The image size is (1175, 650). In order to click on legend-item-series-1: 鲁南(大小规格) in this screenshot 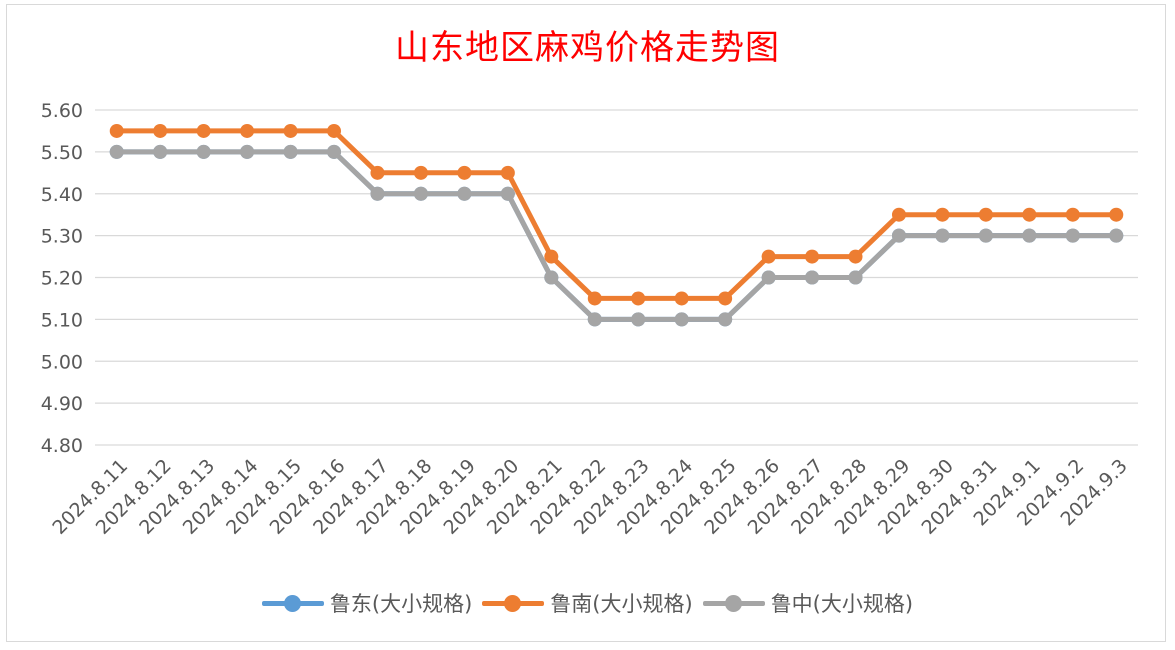, I will do `click(587, 603)`.